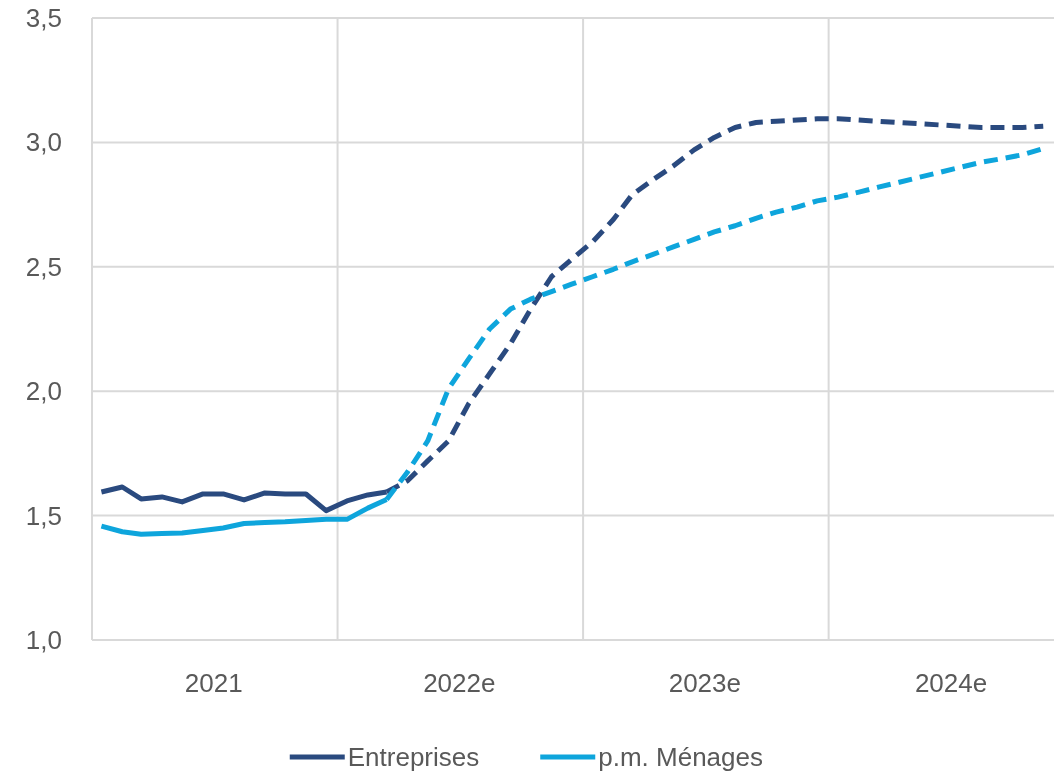  I want to click on y-tick-label: 3,0, so click(43, 142).